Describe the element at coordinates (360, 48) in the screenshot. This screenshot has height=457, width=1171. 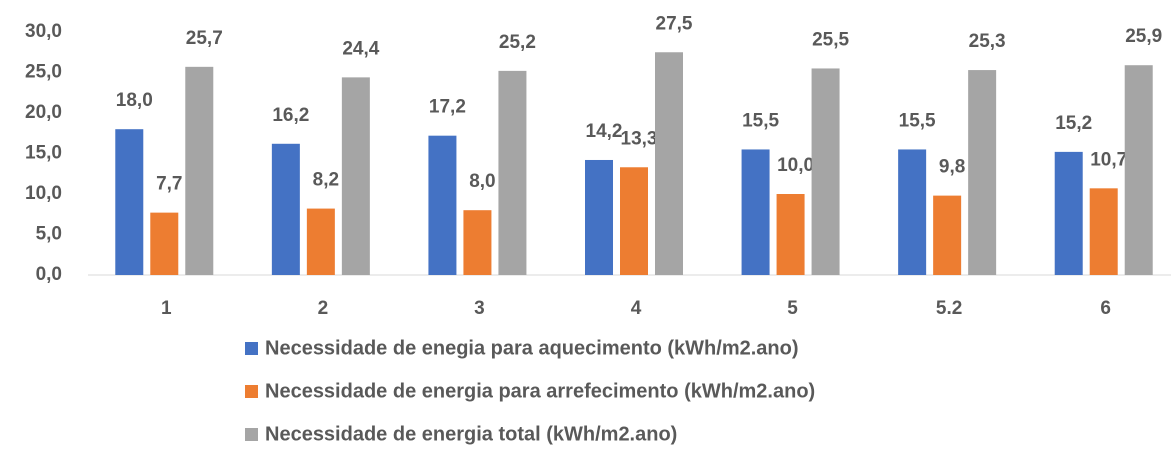
I see `data-label: 24,4` at that location.